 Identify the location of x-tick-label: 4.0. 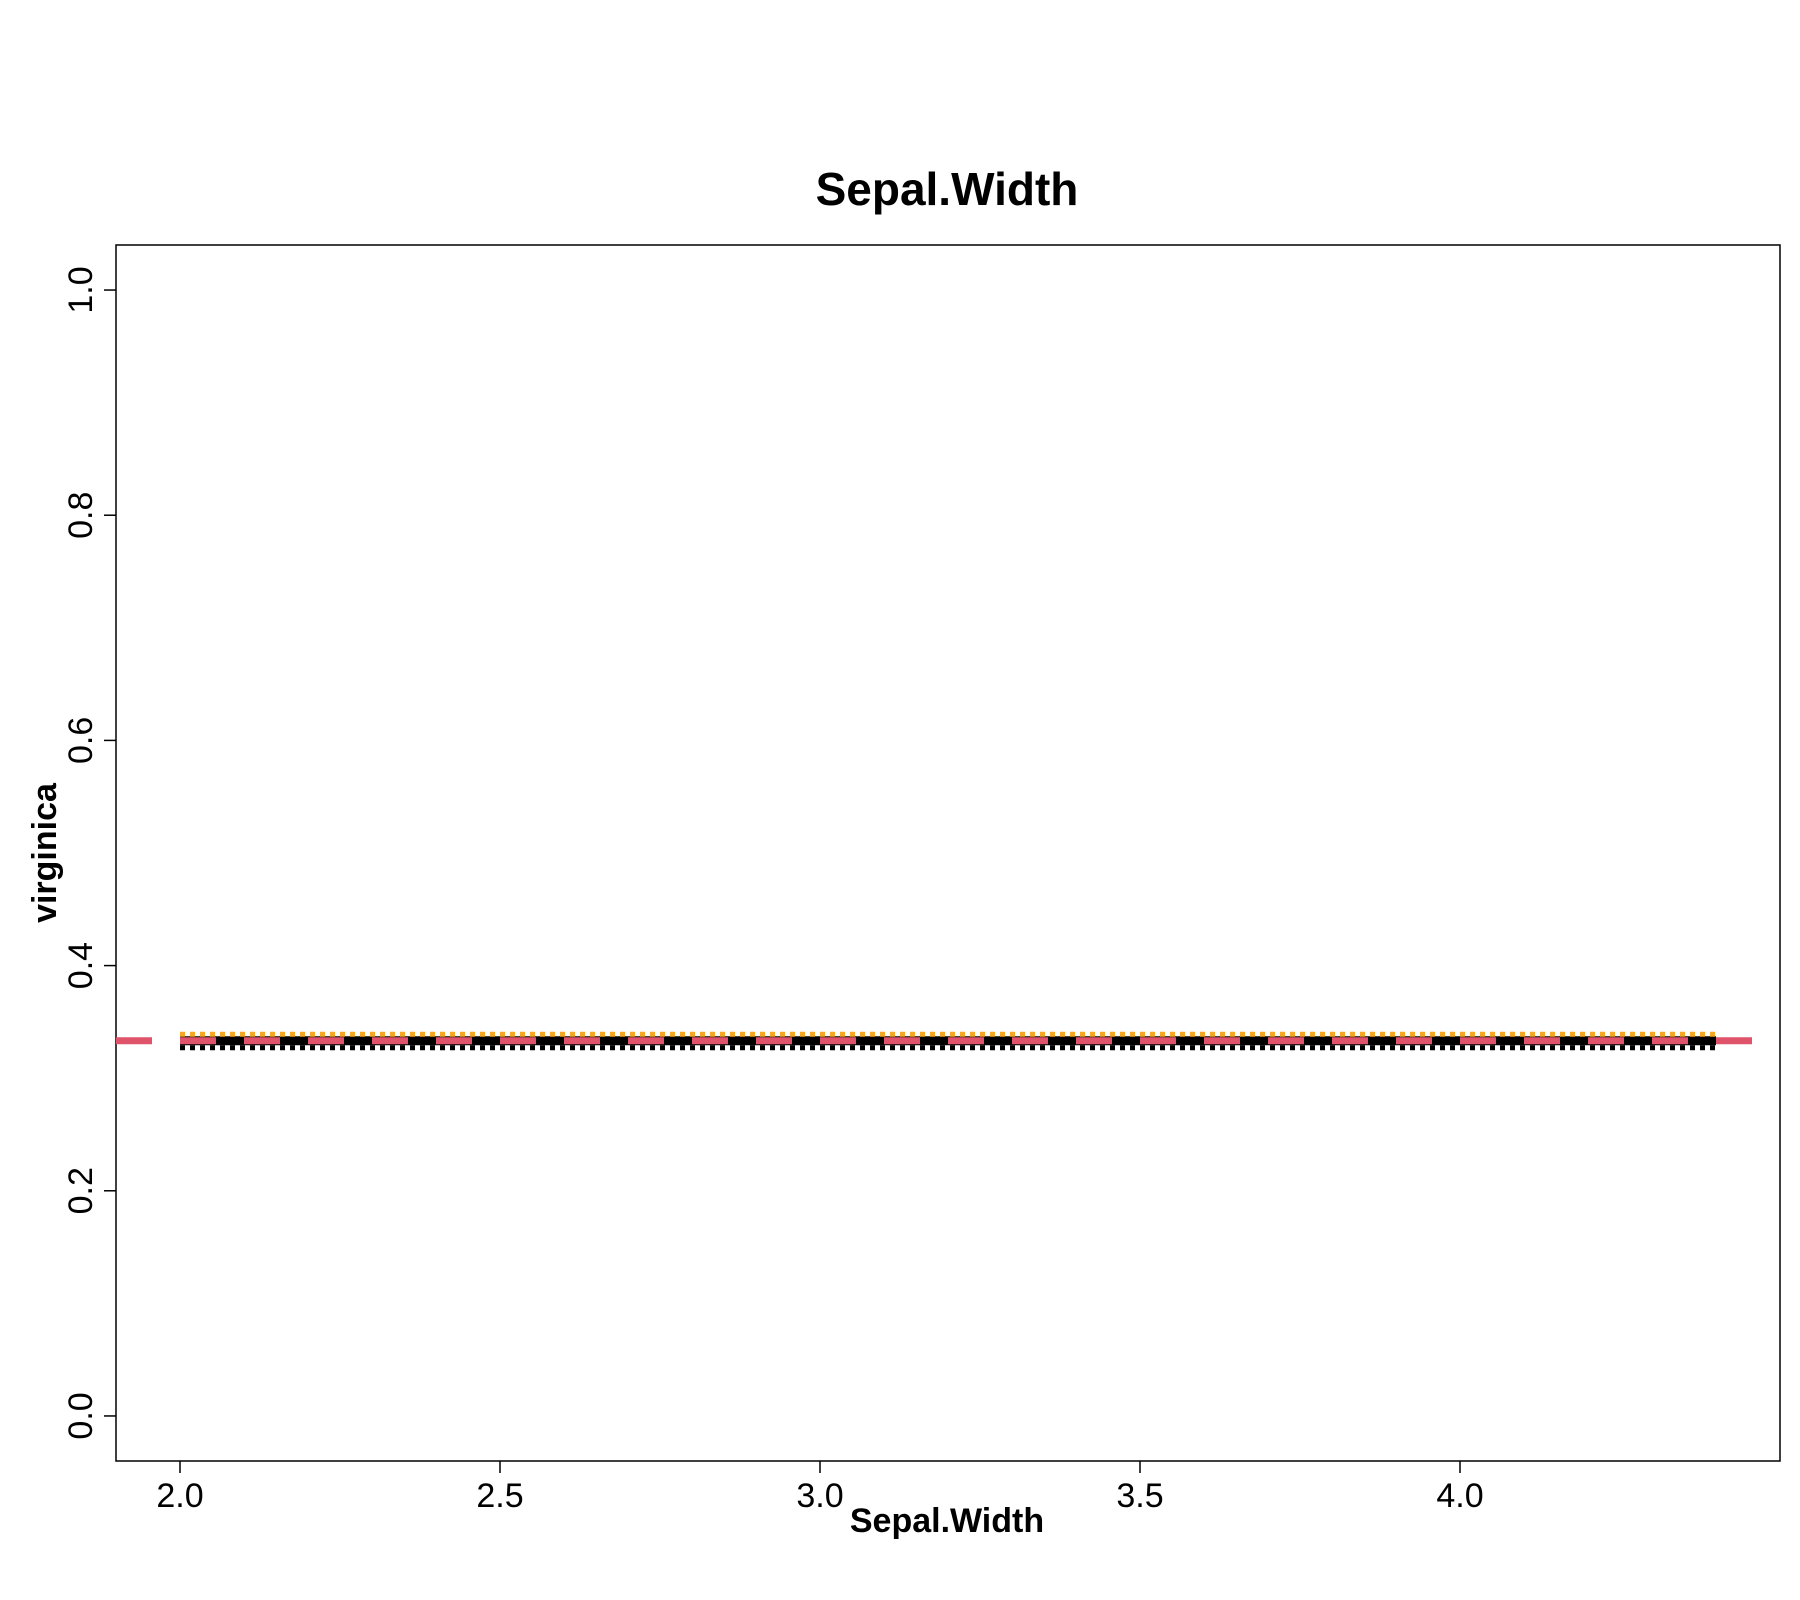
(1459, 1496).